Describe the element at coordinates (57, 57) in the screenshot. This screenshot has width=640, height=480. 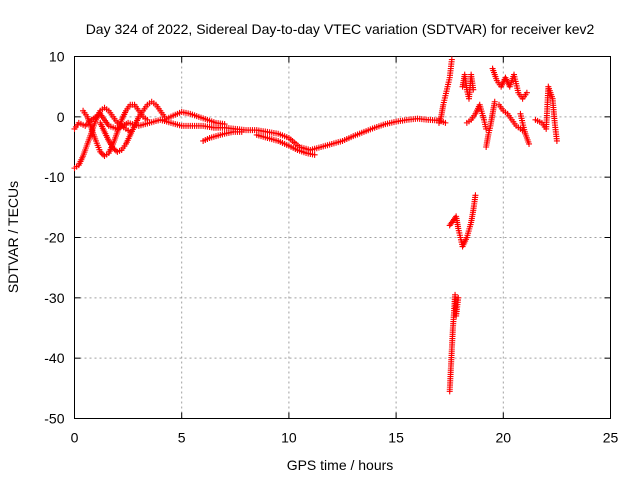
I see `y-tick-label: 10` at that location.